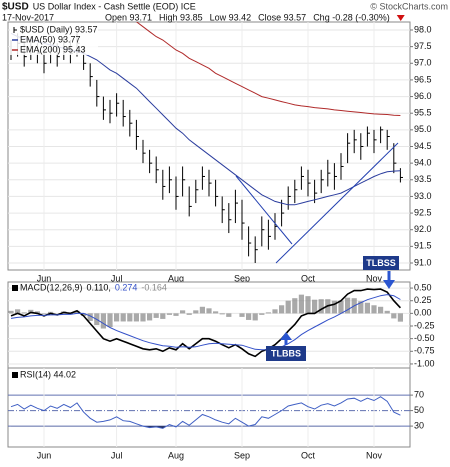 Image resolution: width=450 pixels, height=467 pixels. Describe the element at coordinates (424, 351) in the screenshot. I see `y-tick-label: -0.75` at that location.